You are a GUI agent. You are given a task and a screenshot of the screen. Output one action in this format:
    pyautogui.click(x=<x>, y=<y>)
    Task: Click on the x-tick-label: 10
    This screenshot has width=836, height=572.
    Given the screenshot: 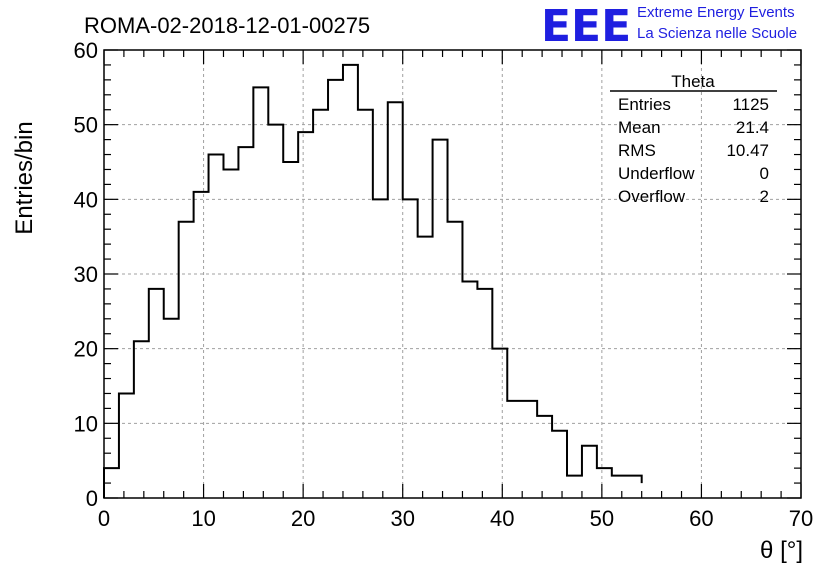 What is the action you would take?
    pyautogui.click(x=203, y=518)
    